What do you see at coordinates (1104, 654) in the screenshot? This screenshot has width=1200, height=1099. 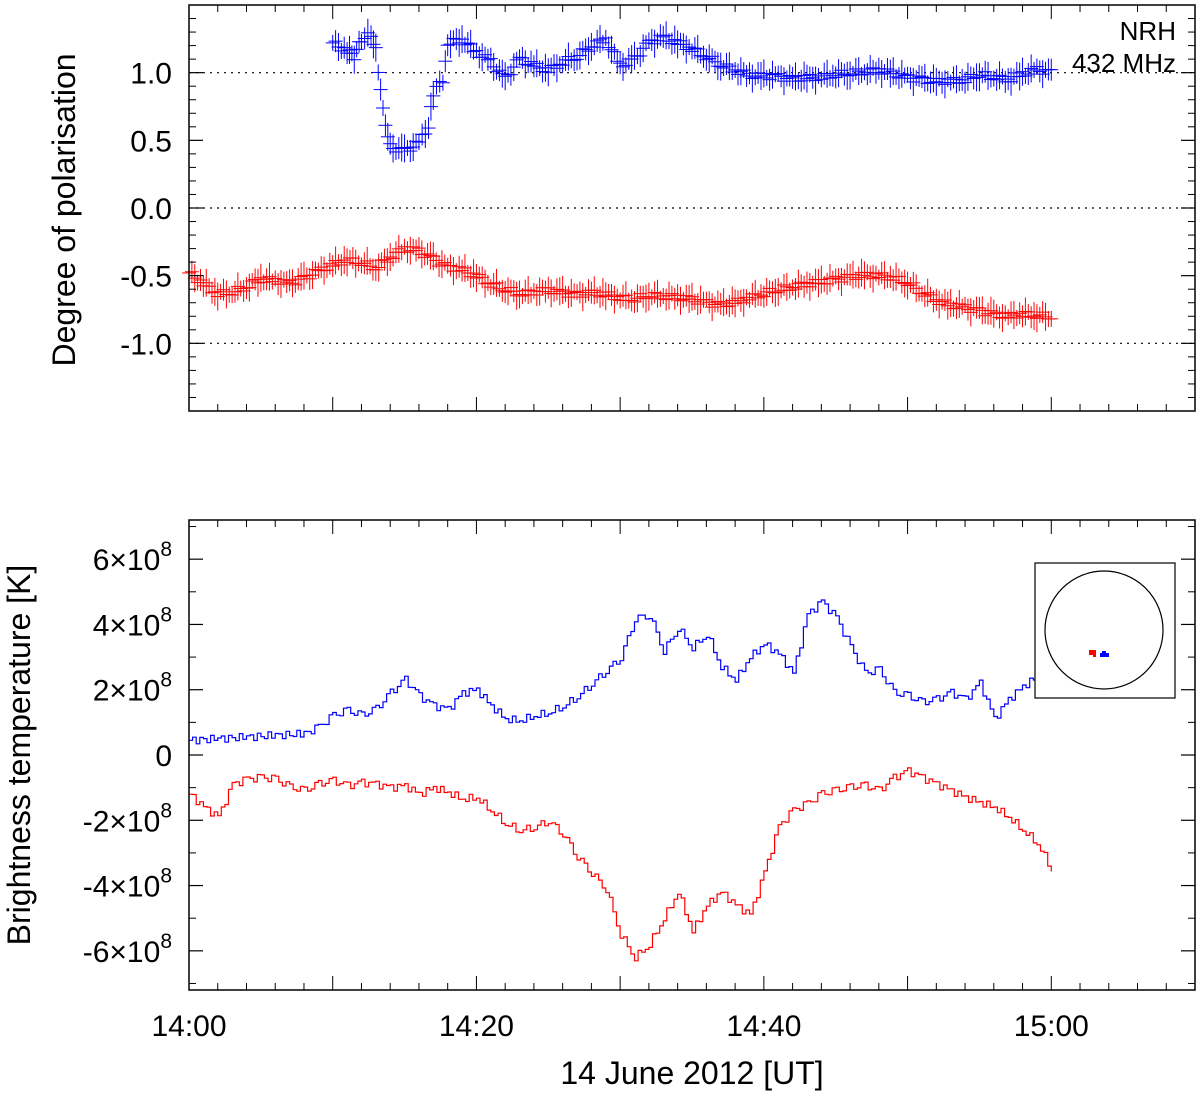 I see `blue-source-marker` at bounding box center [1104, 654].